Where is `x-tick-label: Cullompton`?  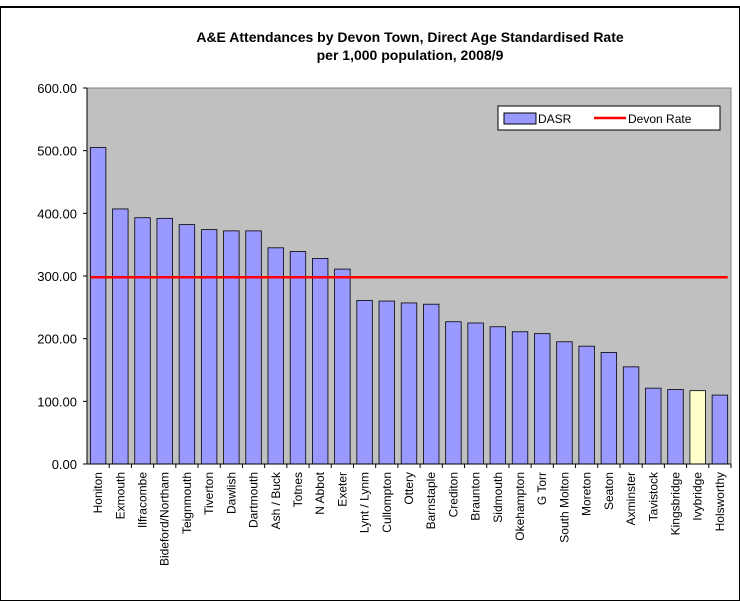
x-tick-label: Cullompton is located at coordinates (387, 502).